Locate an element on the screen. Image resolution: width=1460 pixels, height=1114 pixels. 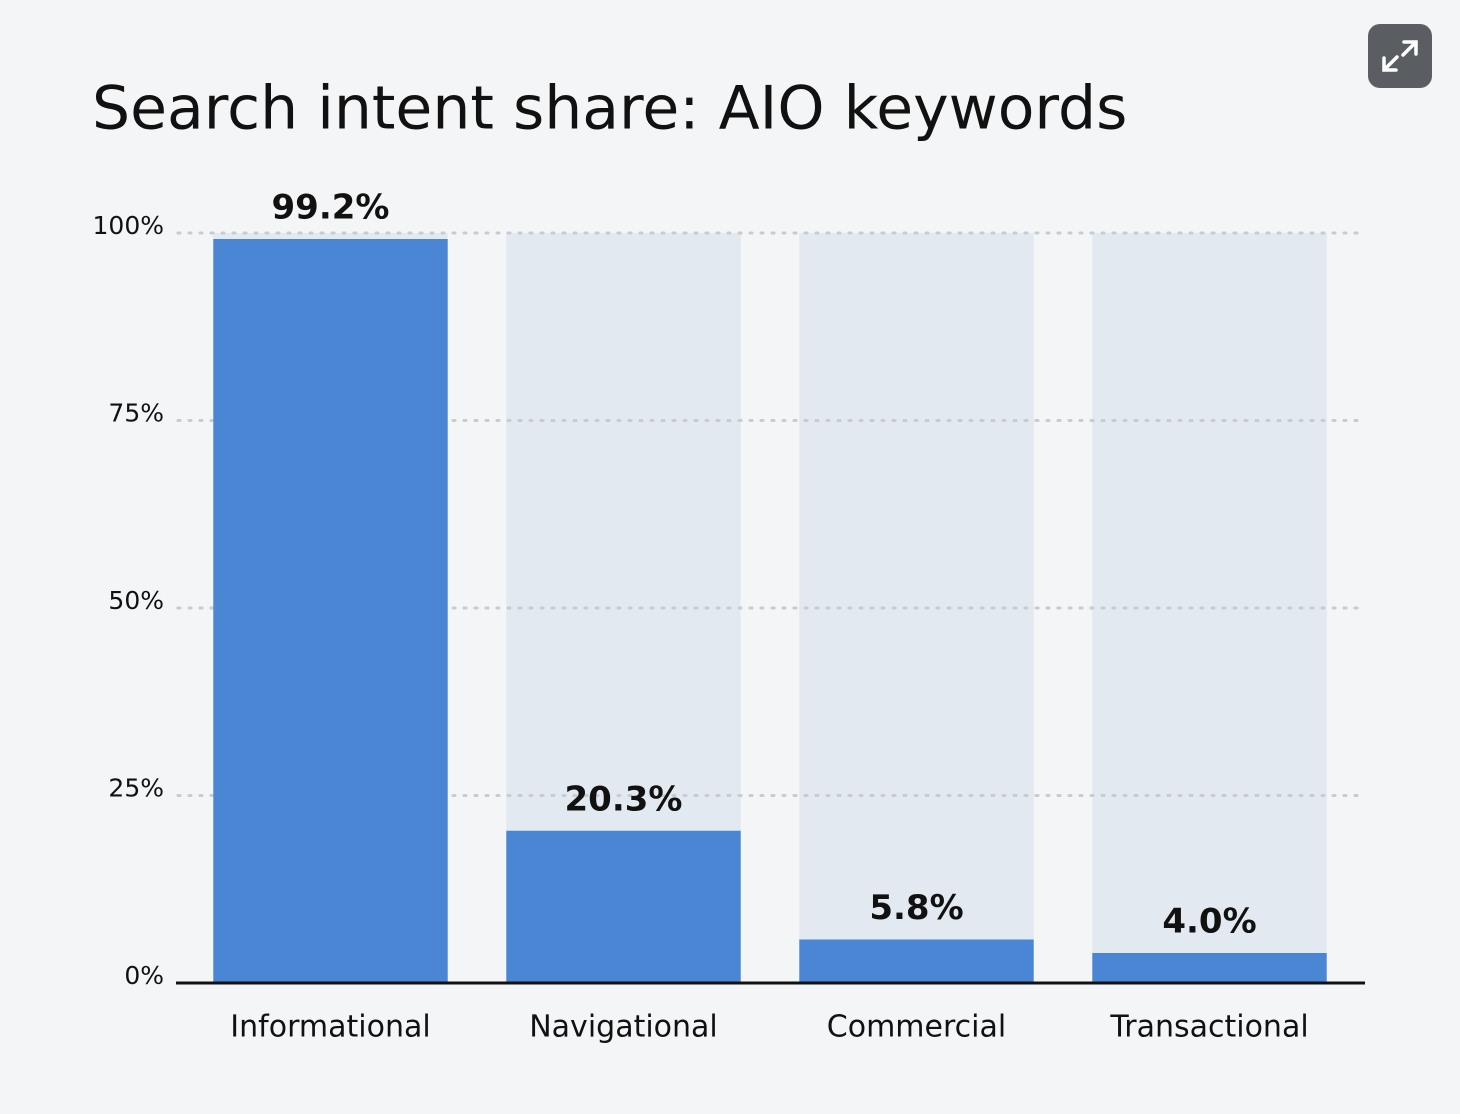
expand-icon is located at coordinates (1400, 56).